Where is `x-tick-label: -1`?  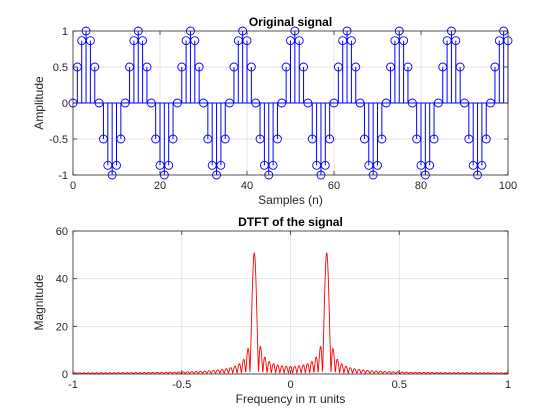 x-tick-label: -1 is located at coordinates (73, 385).